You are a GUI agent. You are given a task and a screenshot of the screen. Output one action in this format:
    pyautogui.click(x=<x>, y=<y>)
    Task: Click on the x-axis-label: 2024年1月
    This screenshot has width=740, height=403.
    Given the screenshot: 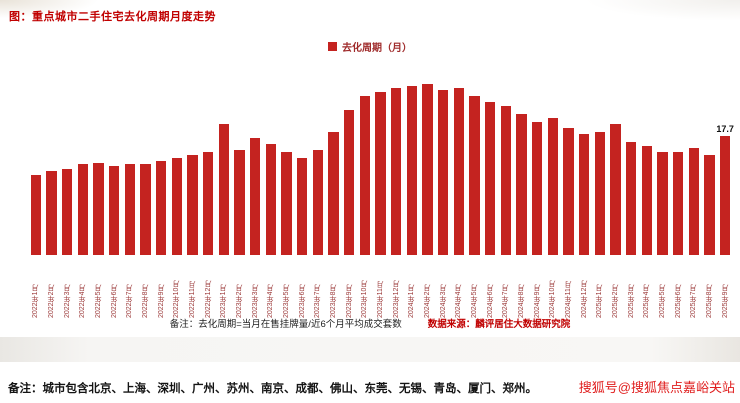 What is the action you would take?
    pyautogui.click(x=412, y=301)
    